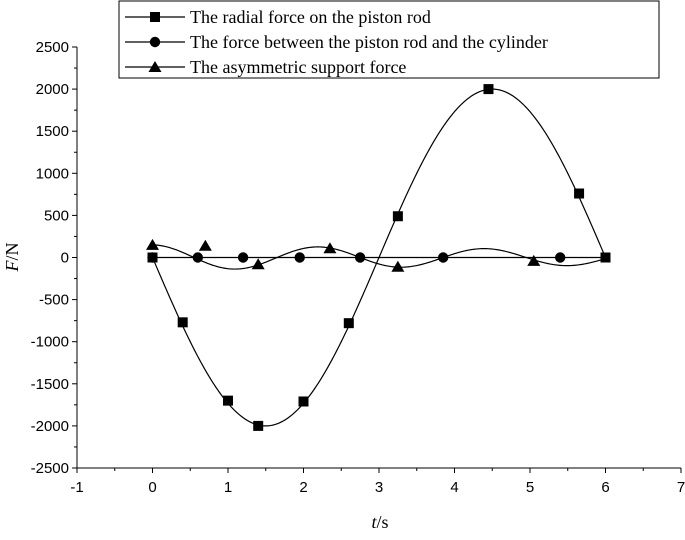 This screenshot has width=685, height=540. Describe the element at coordinates (50, 342) in the screenshot. I see `y-tick-label: -1000` at that location.